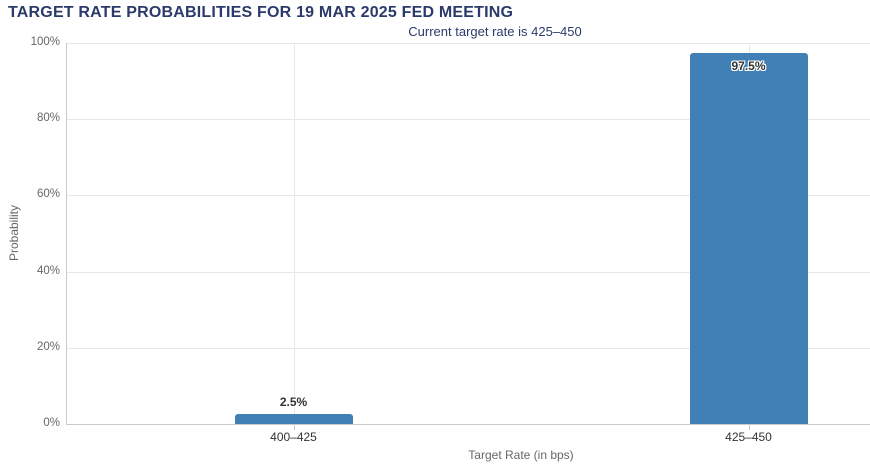 This screenshot has width=870, height=473. What do you see at coordinates (748, 65) in the screenshot?
I see `bar-value-label: 97.5%` at bounding box center [748, 65].